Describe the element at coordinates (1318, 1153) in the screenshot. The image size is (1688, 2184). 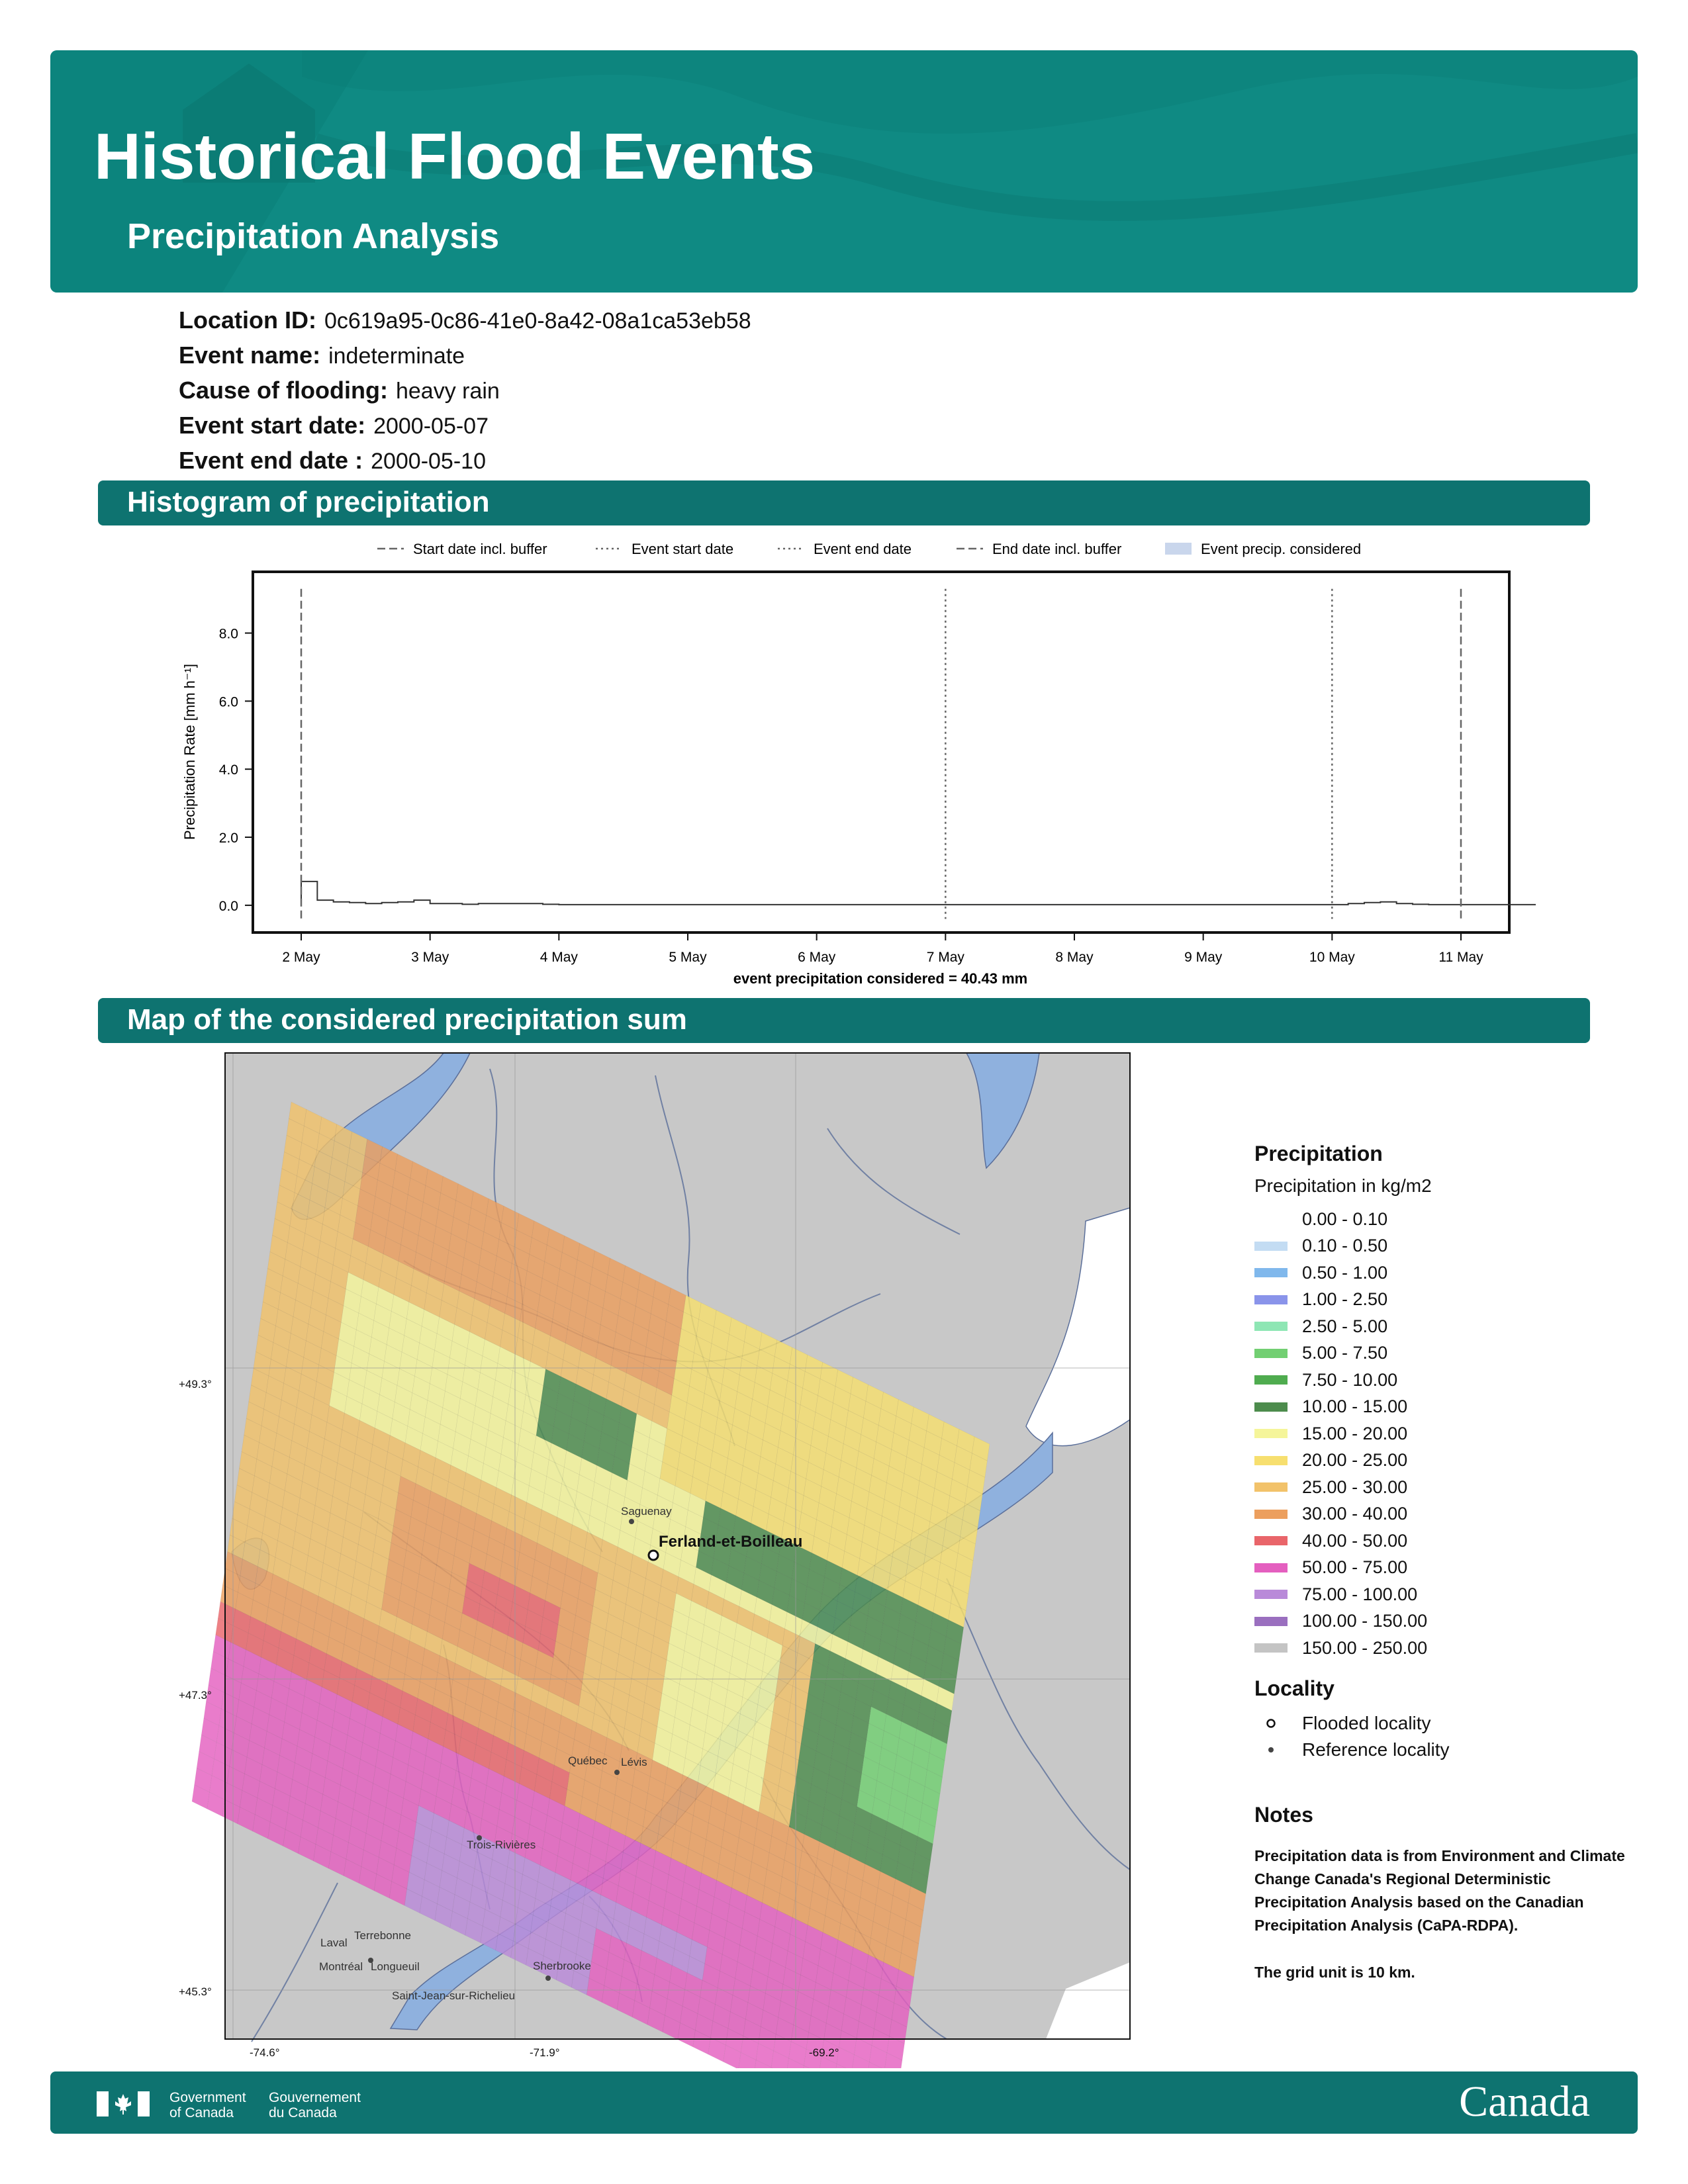
I see `precip-legend-title: Precipitation` at that location.